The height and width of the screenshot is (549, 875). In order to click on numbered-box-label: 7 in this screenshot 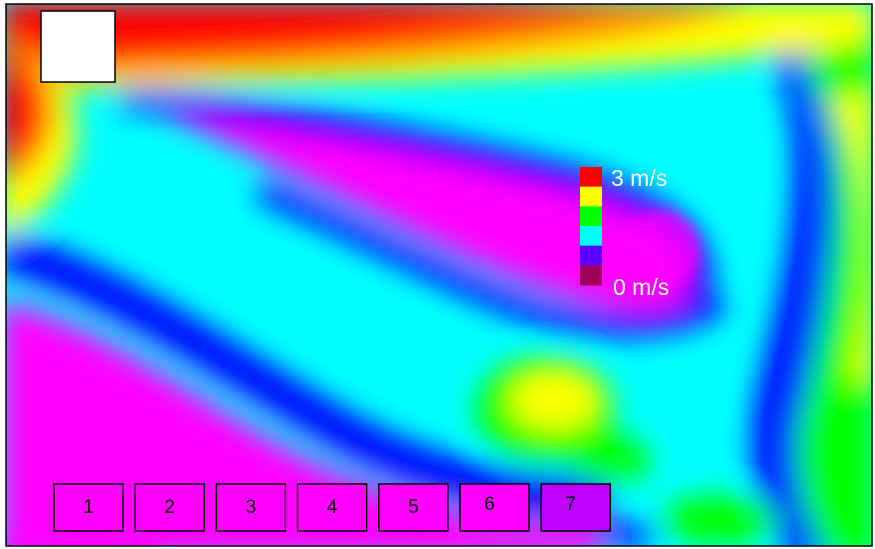, I will do `click(570, 504)`.